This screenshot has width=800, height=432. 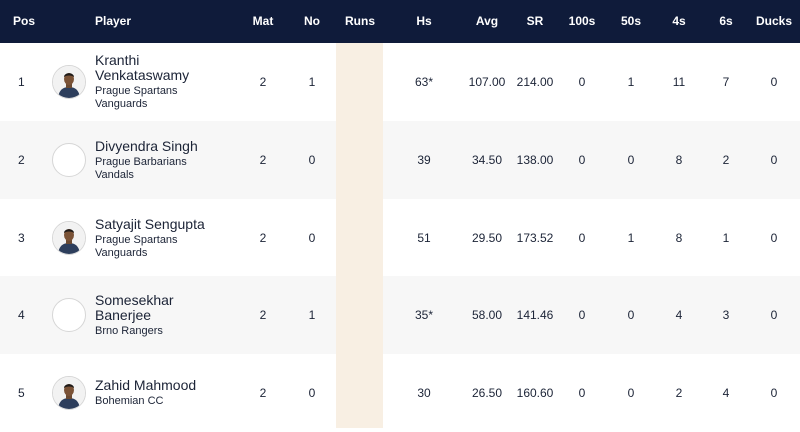 What do you see at coordinates (424, 21) in the screenshot?
I see `header-hs: Hs` at bounding box center [424, 21].